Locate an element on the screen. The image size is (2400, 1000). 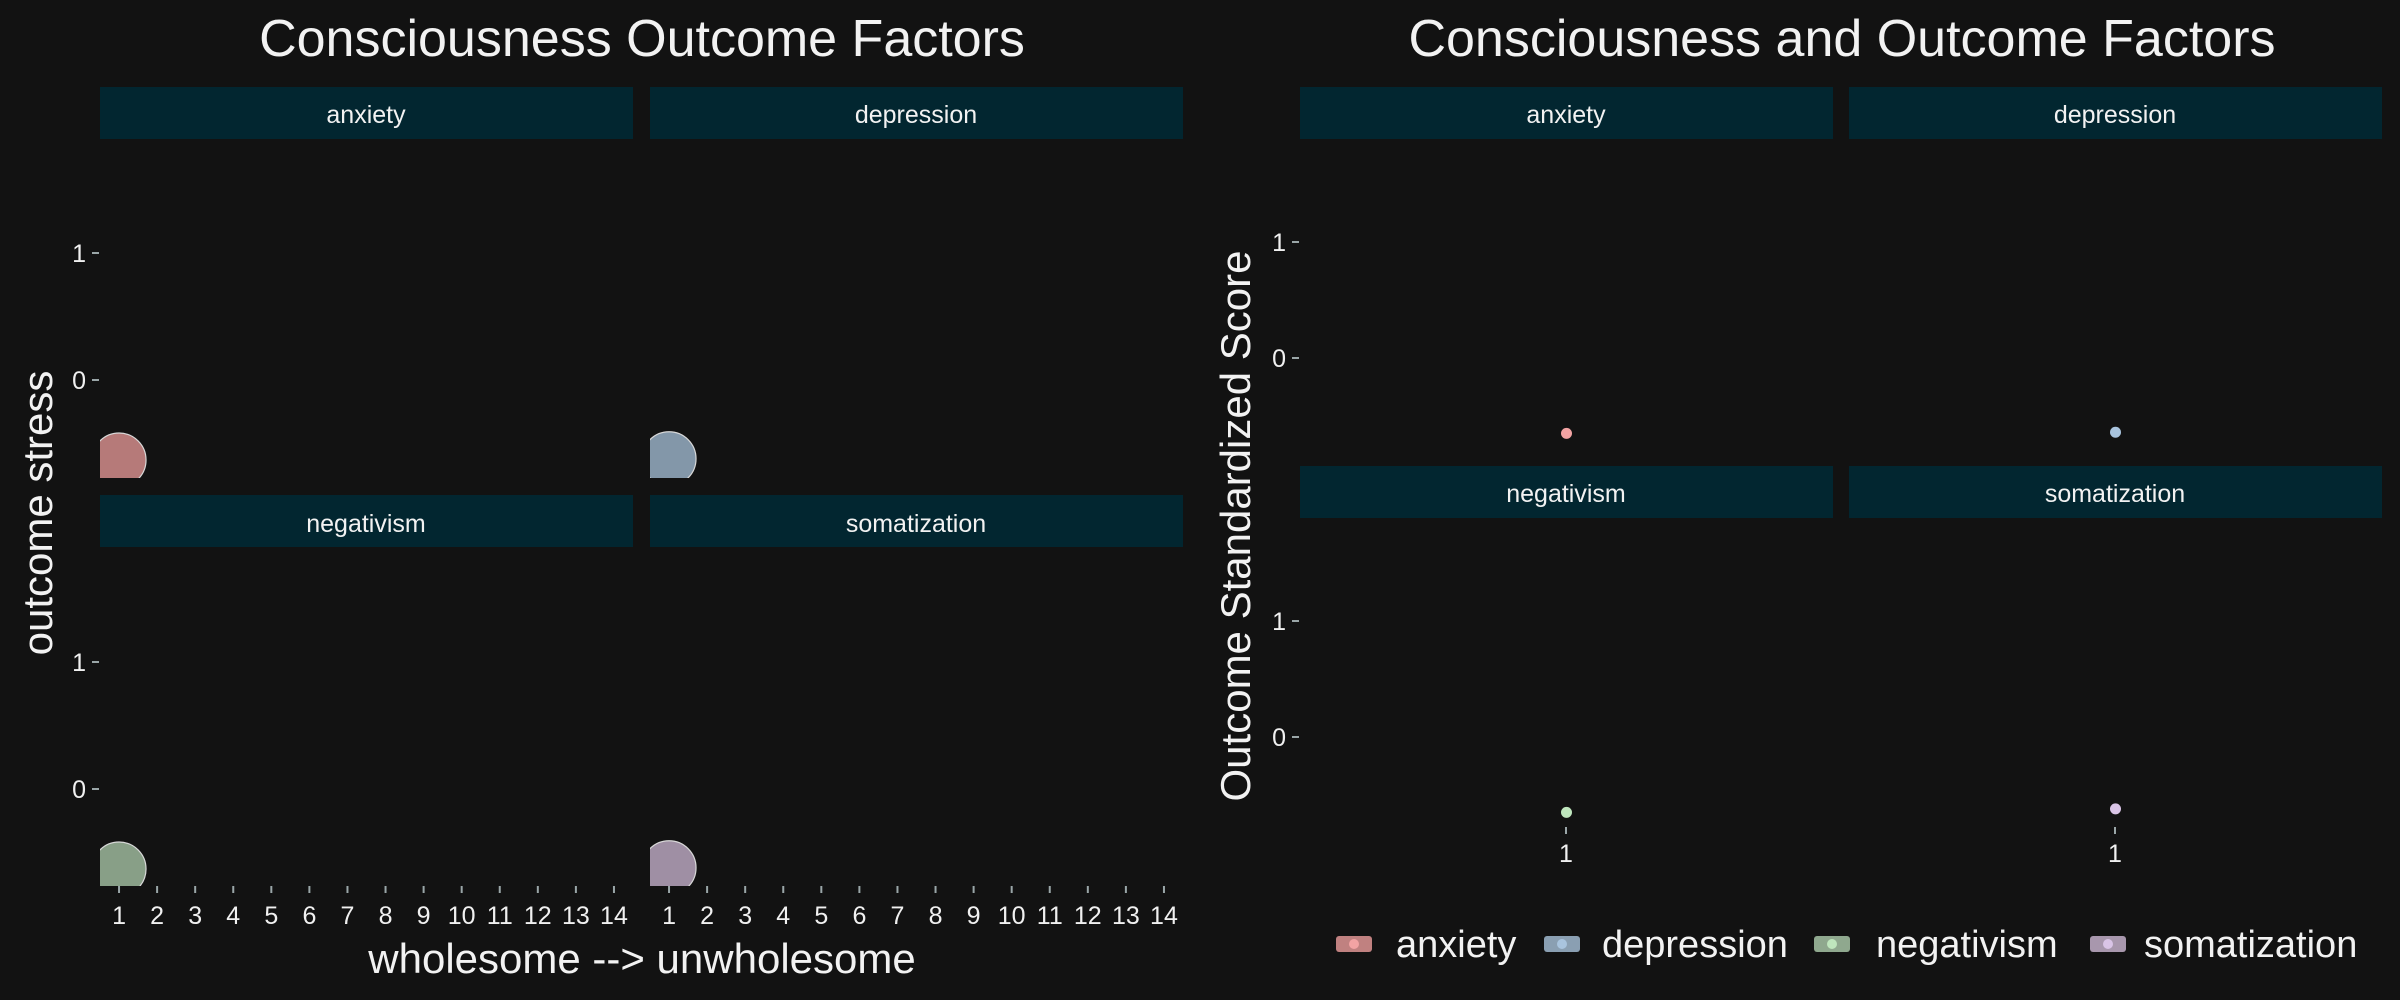
right-strip-label-anxiety: anxiety is located at coordinates (1566, 115).